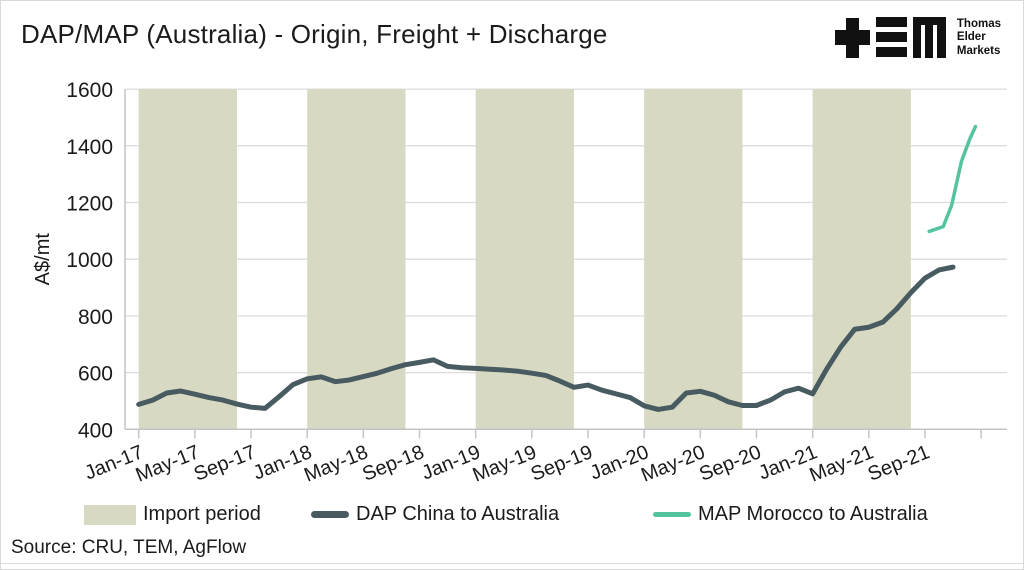 The image size is (1024, 570). I want to click on legend-item-import-period: Import period, so click(172, 514).